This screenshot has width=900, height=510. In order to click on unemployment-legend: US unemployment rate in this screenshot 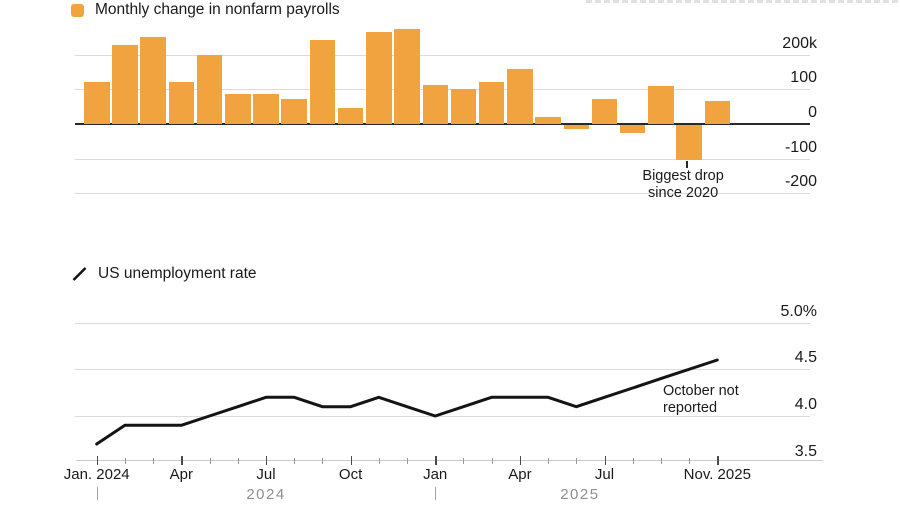, I will do `click(164, 274)`.